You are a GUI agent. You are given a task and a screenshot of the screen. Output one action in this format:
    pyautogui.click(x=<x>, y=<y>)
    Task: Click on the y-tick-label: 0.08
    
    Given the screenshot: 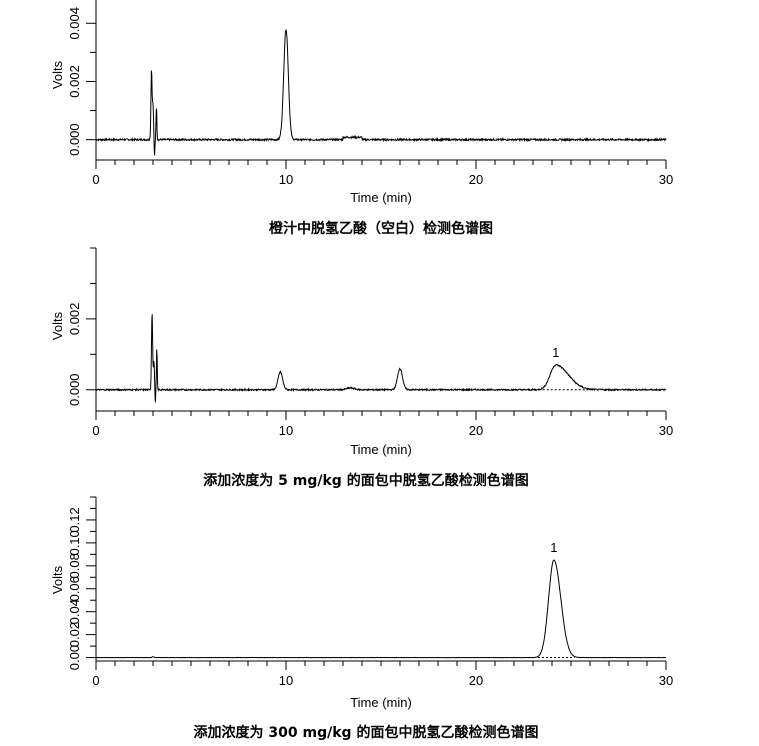 What is the action you would take?
    pyautogui.click(x=74, y=565)
    